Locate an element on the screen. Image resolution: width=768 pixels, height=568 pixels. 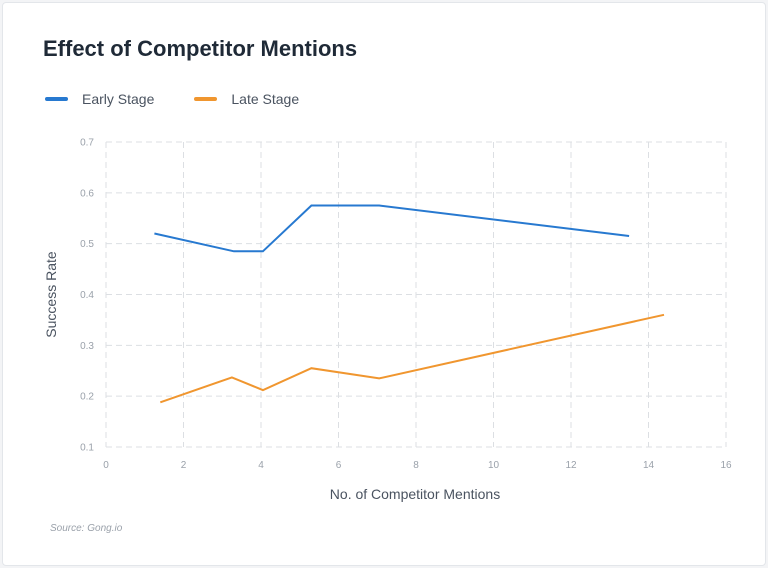
legend-swatch-late-stage is located at coordinates (206, 99).